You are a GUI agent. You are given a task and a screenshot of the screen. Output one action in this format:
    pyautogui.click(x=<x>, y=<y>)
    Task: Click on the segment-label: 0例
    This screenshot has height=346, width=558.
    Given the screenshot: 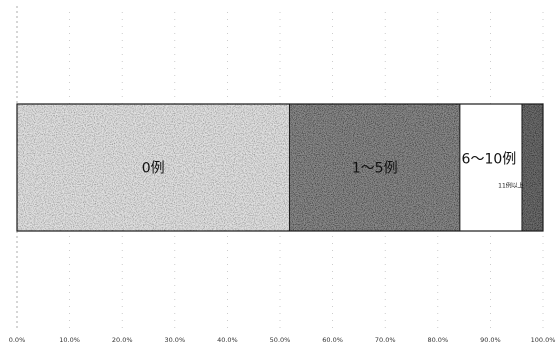 What is the action you would take?
    pyautogui.click(x=153, y=169)
    